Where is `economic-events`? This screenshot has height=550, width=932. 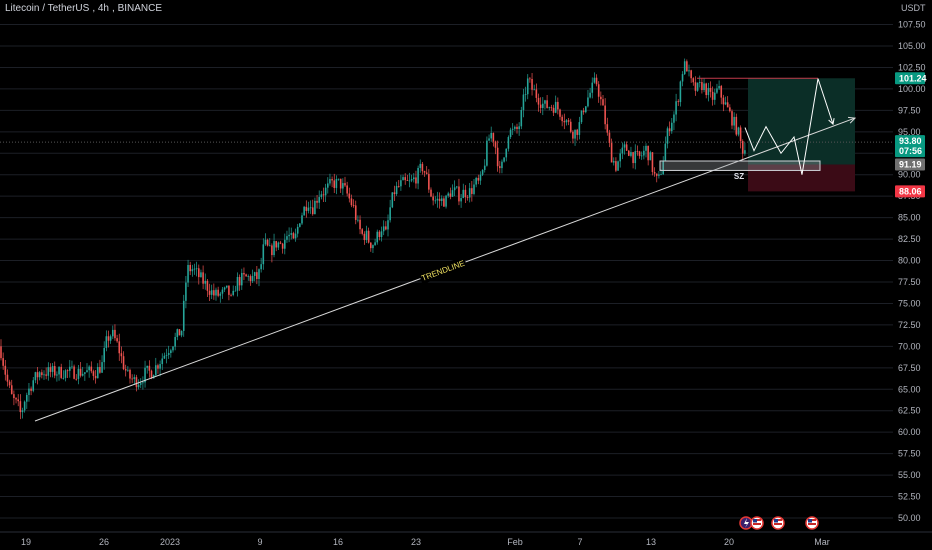 economic-events is located at coordinates (779, 523).